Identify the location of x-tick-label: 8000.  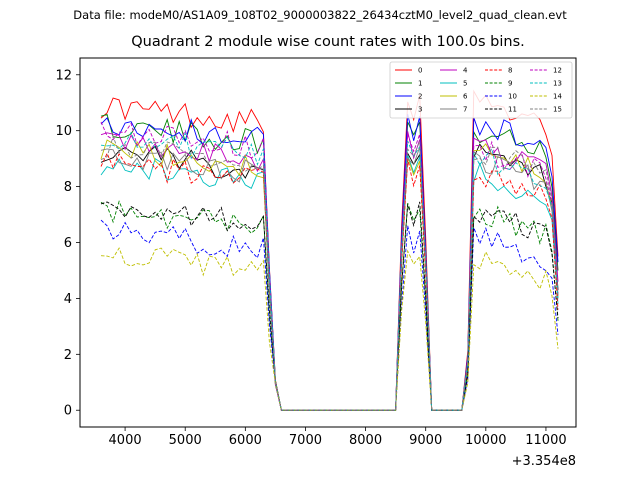
(365, 440).